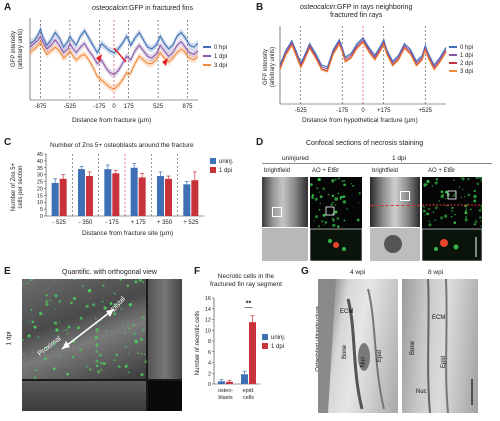 The width and height of the screenshot is (500, 421). Describe the element at coordinates (18, 187) in the screenshot. I see `panel-c-ylabel: Number of Zns 5+ cells per section` at that location.